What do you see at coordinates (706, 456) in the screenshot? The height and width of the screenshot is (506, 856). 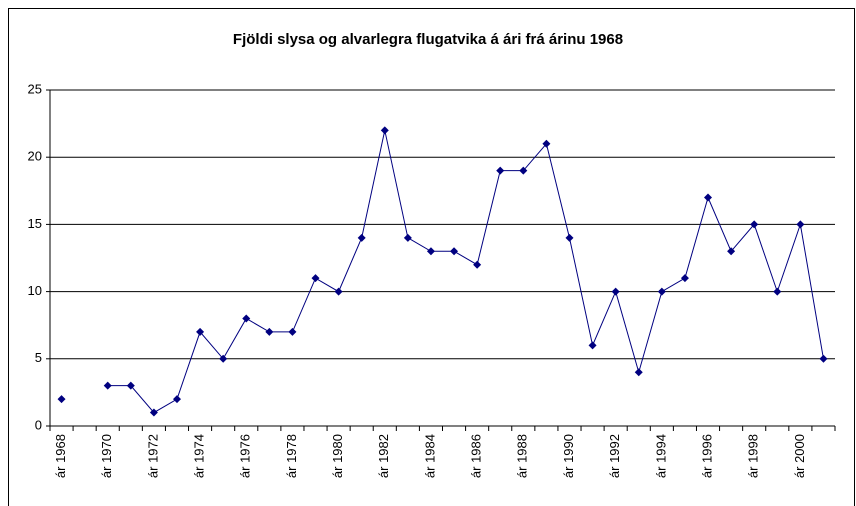 I see `x-tick-label: ár 1996` at bounding box center [706, 456].